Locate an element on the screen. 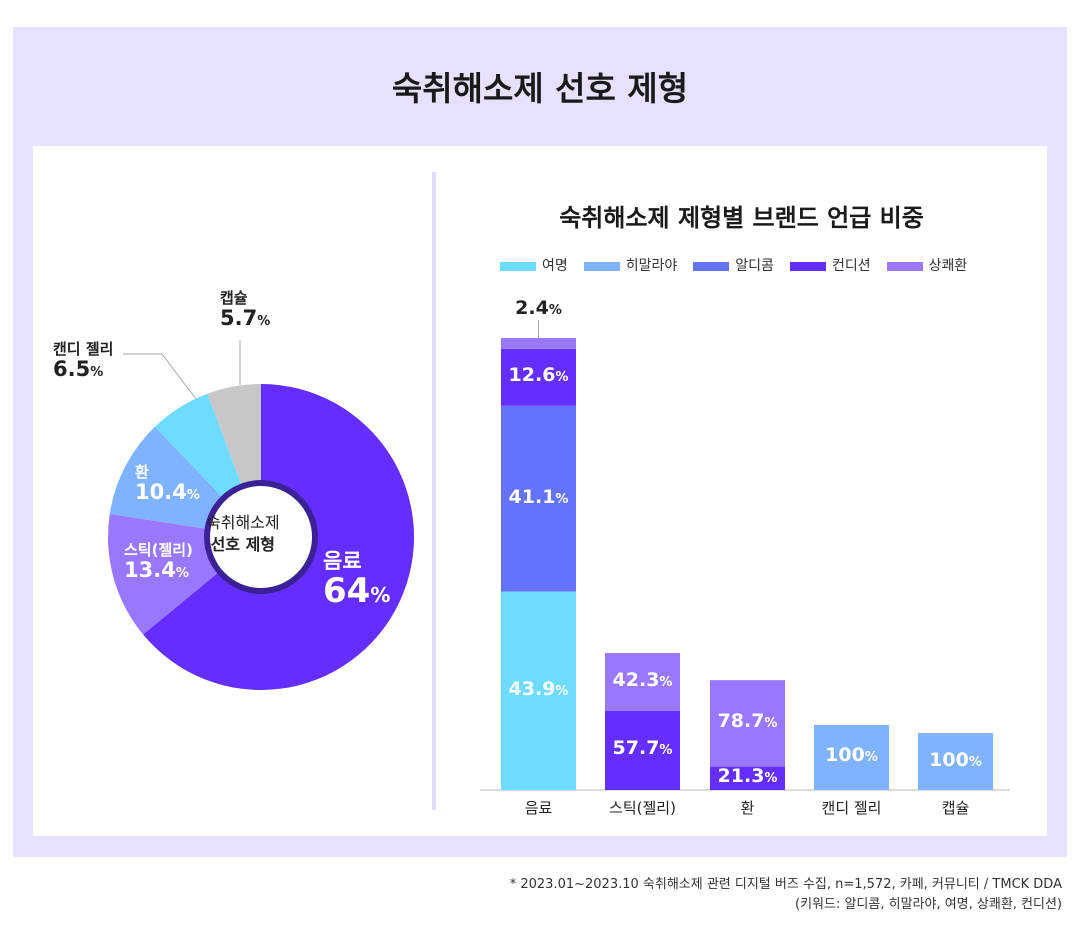 The height and width of the screenshot is (935, 1080). legend-item-0: 여명 is located at coordinates (534, 265).